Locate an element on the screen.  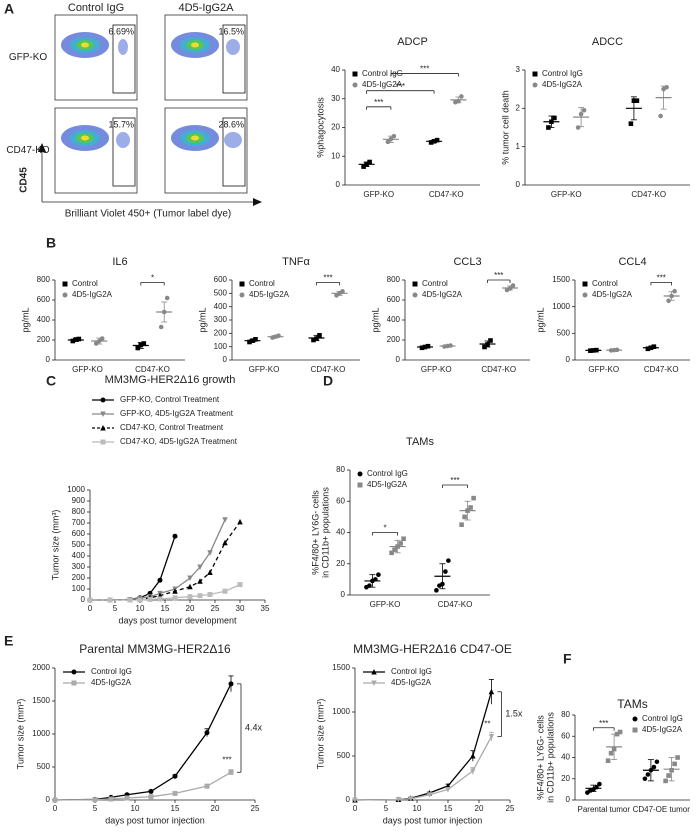
gated-cells is located at coordinates (123, 47).